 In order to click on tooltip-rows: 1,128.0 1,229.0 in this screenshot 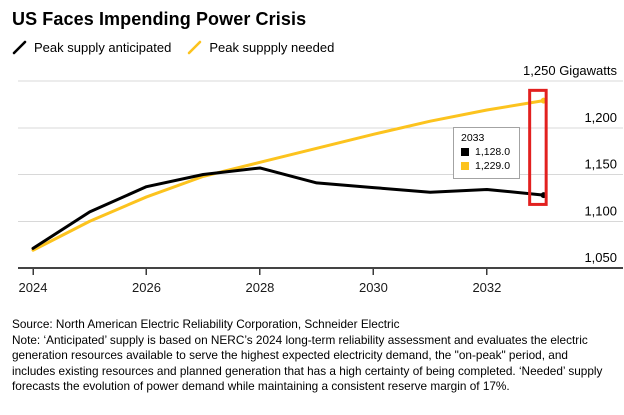, I will do `click(485, 159)`.